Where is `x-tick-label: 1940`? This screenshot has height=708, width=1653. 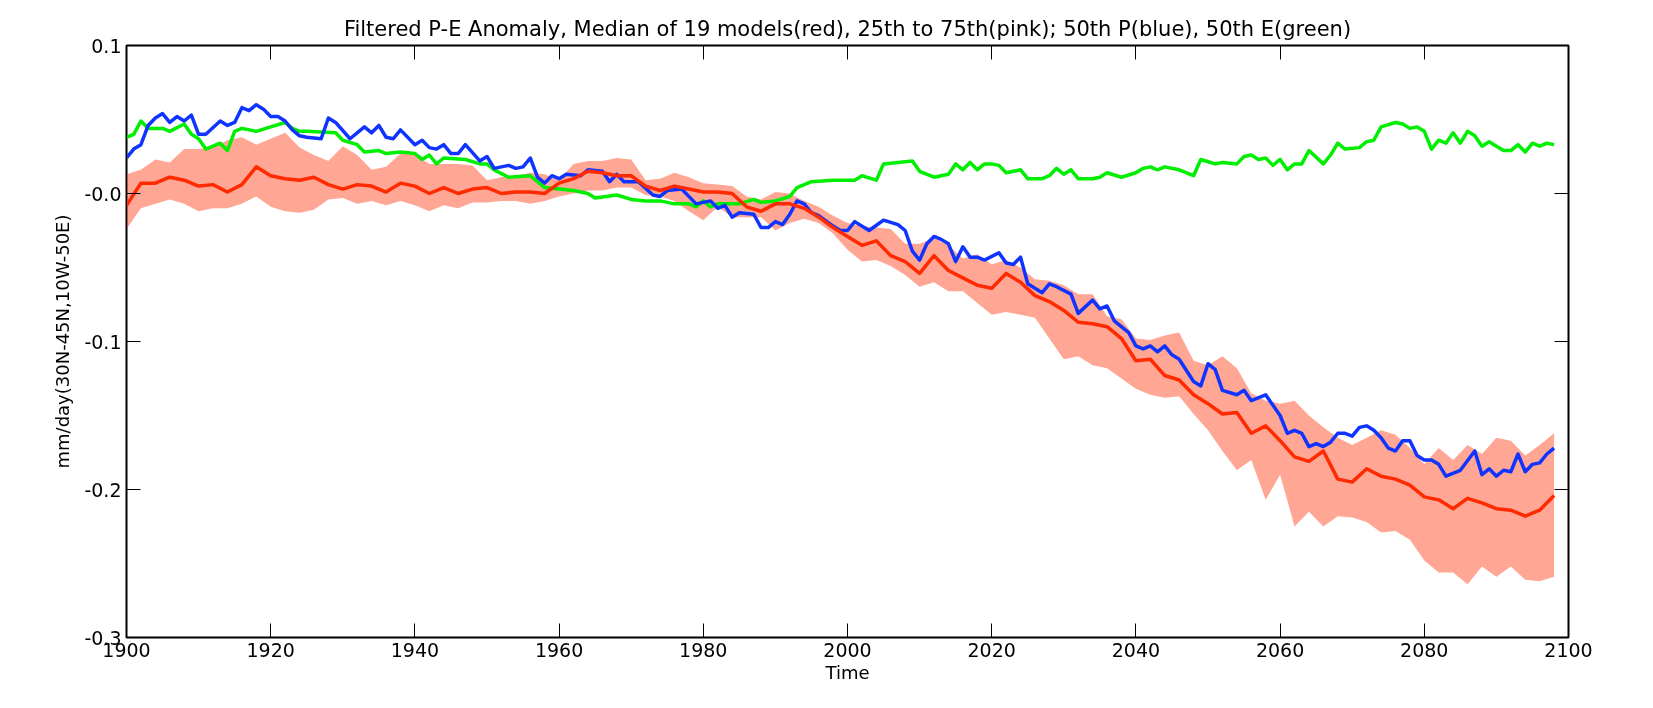 x-tick-label: 1940 is located at coordinates (415, 649).